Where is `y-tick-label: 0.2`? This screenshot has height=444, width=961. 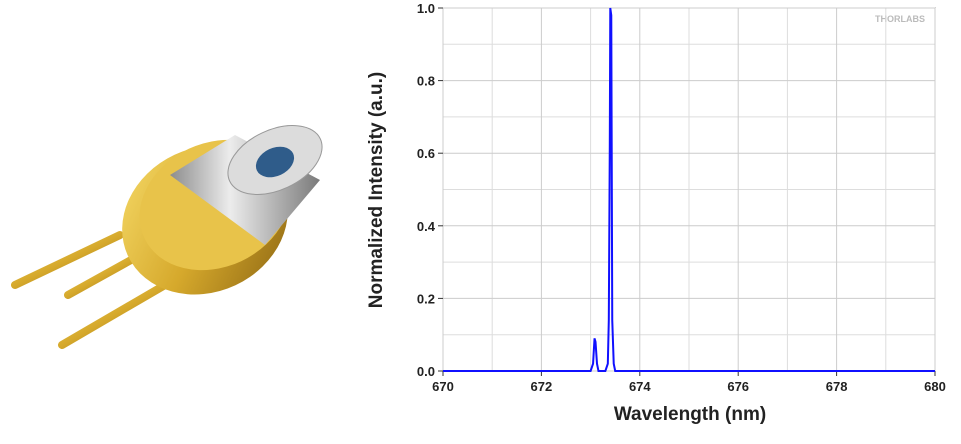 y-tick-label: 0.2 is located at coordinates (426, 298).